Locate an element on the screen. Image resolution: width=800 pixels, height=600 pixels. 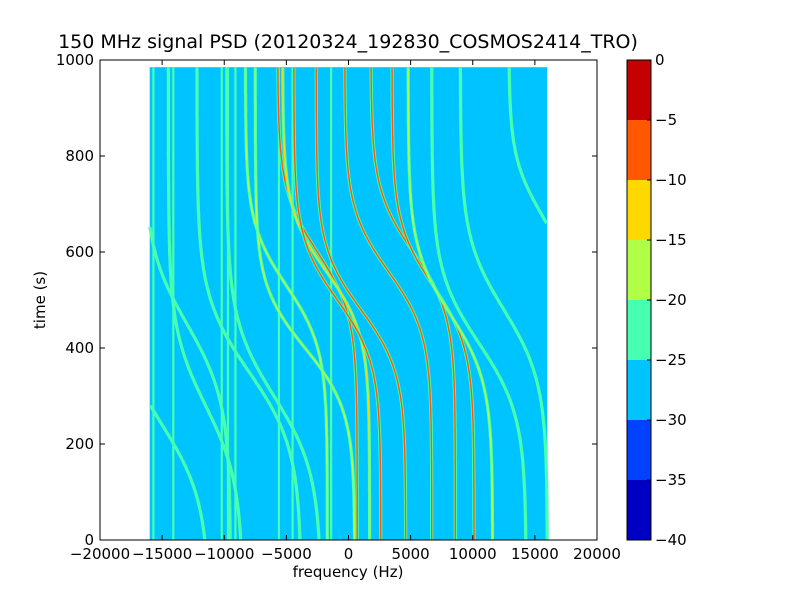
x-tick-label: −10000 is located at coordinates (224, 554).